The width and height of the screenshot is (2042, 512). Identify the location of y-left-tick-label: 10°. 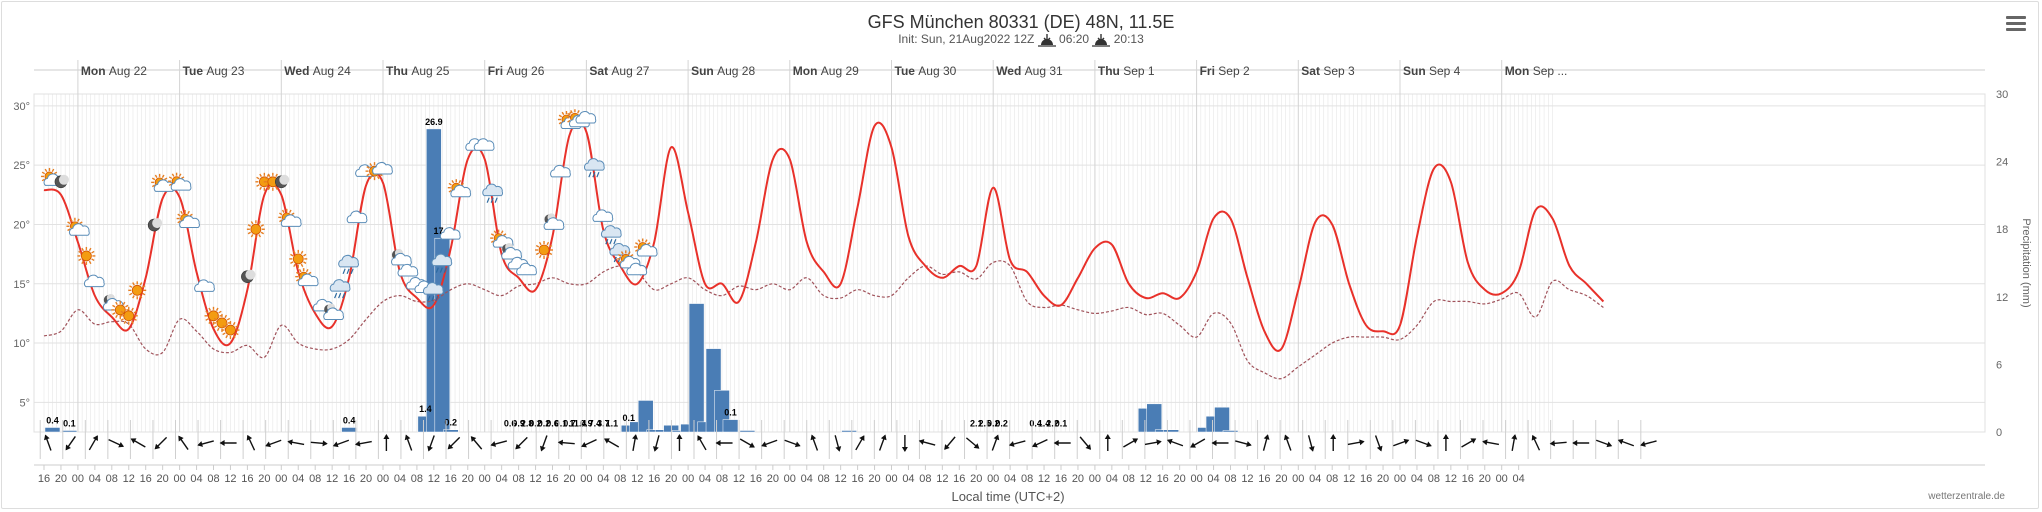
(21, 344).